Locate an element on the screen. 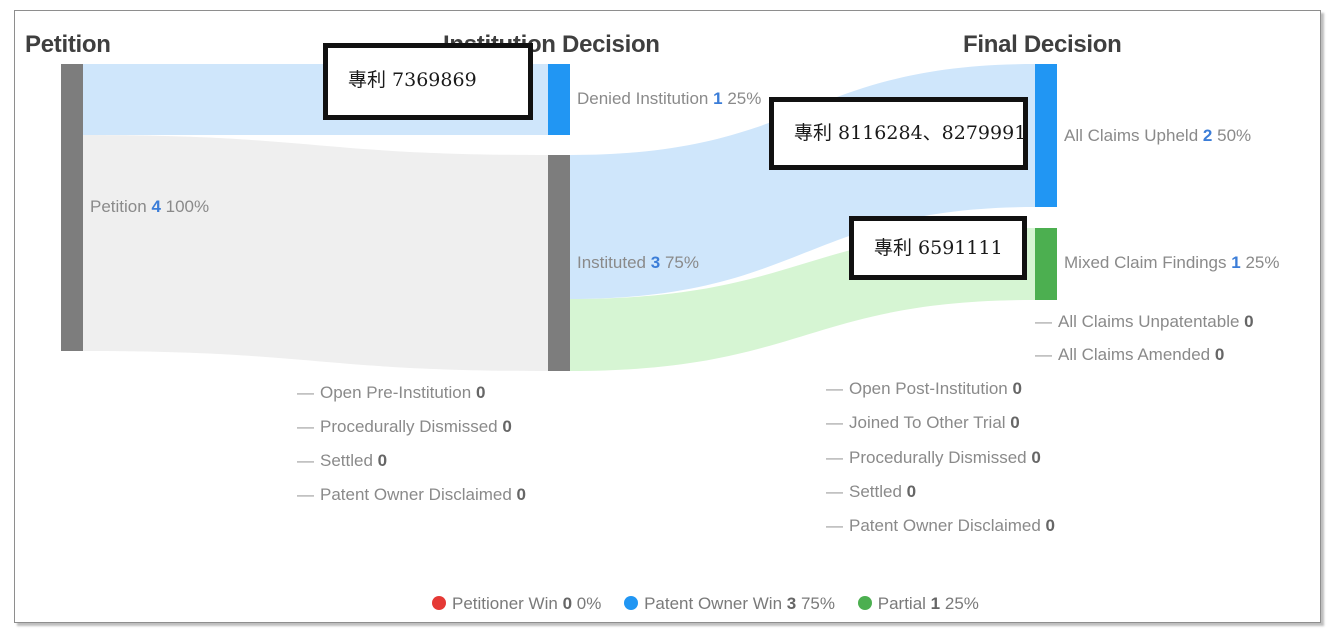 Image resolution: width=1337 pixels, height=641 pixels. node-label-denied: Denied Institution 1 25% is located at coordinates (669, 99).